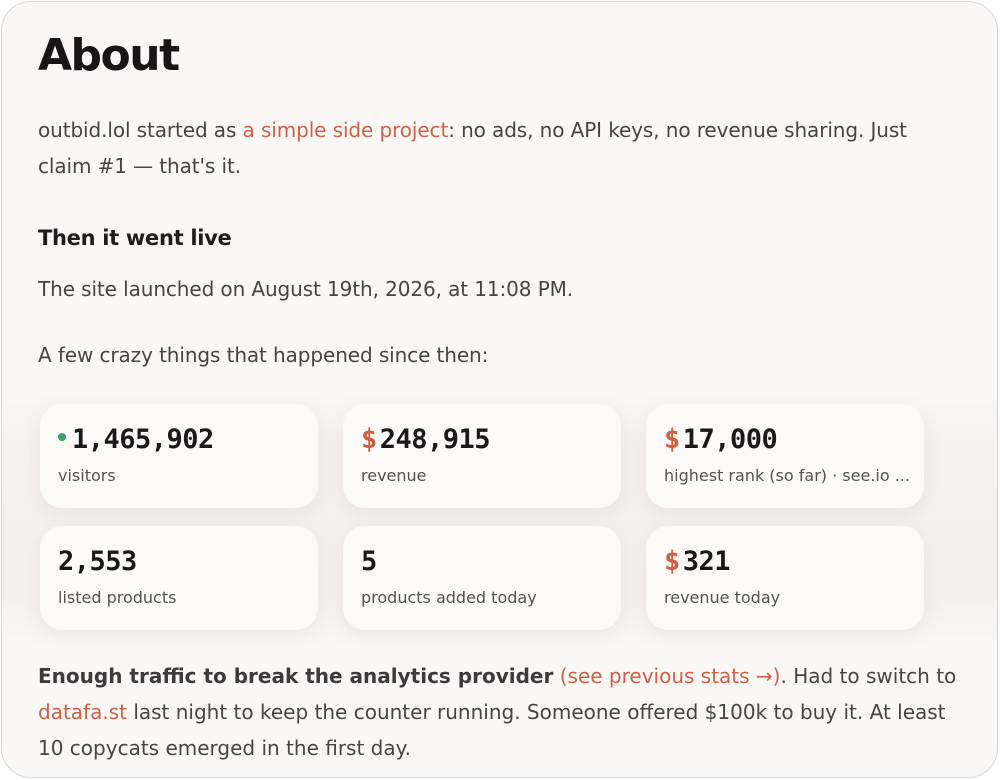  Describe the element at coordinates (140, 130) in the screenshot. I see `intro-prefix: outbid.lol started as` at that location.